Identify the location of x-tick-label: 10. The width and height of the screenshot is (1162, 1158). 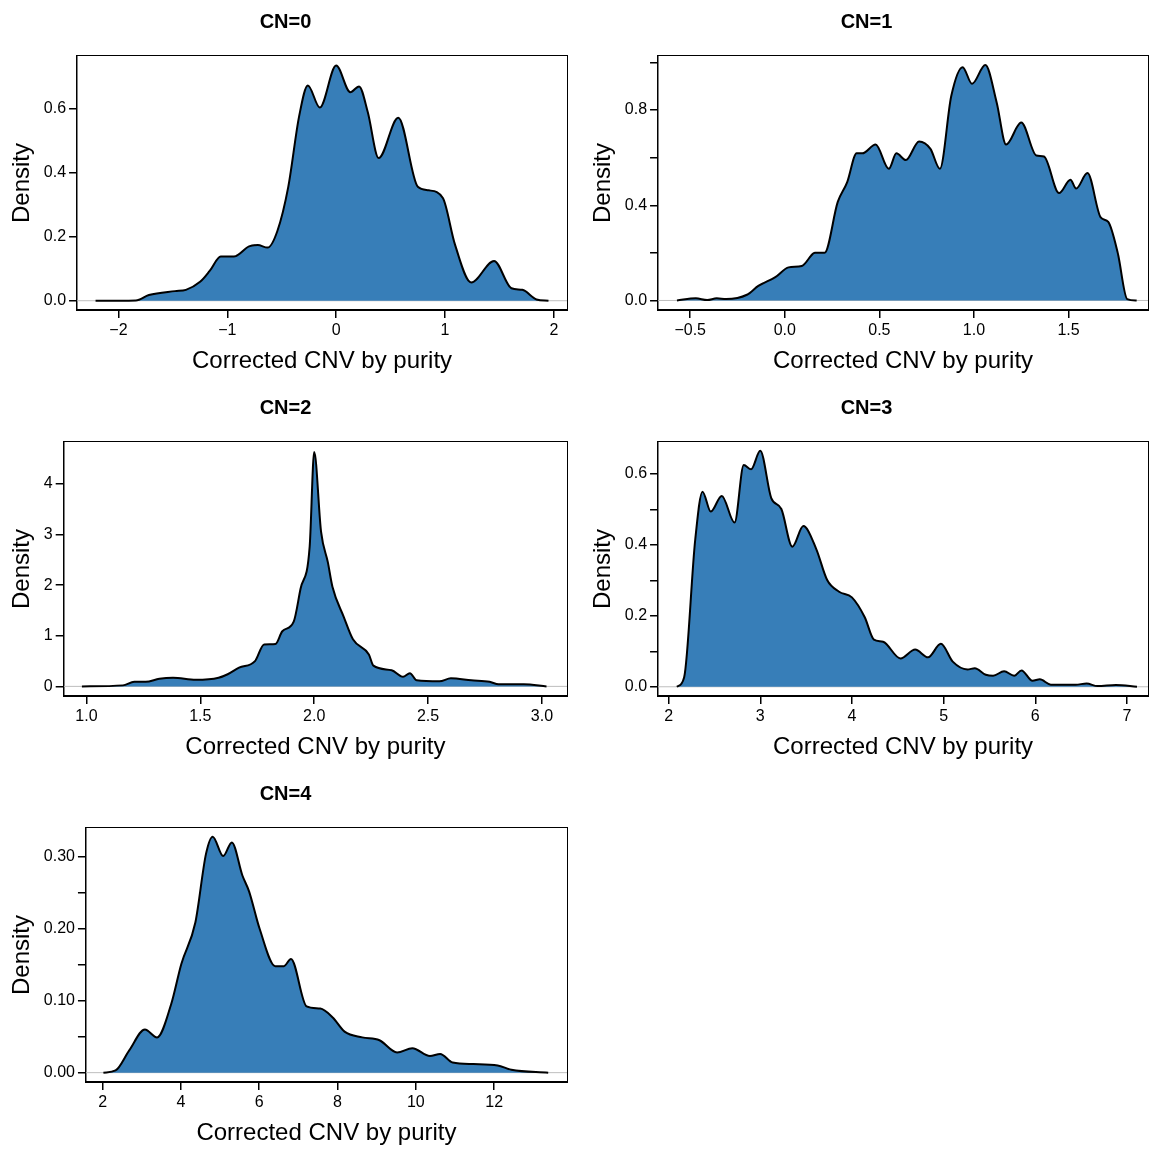
(415, 1102).